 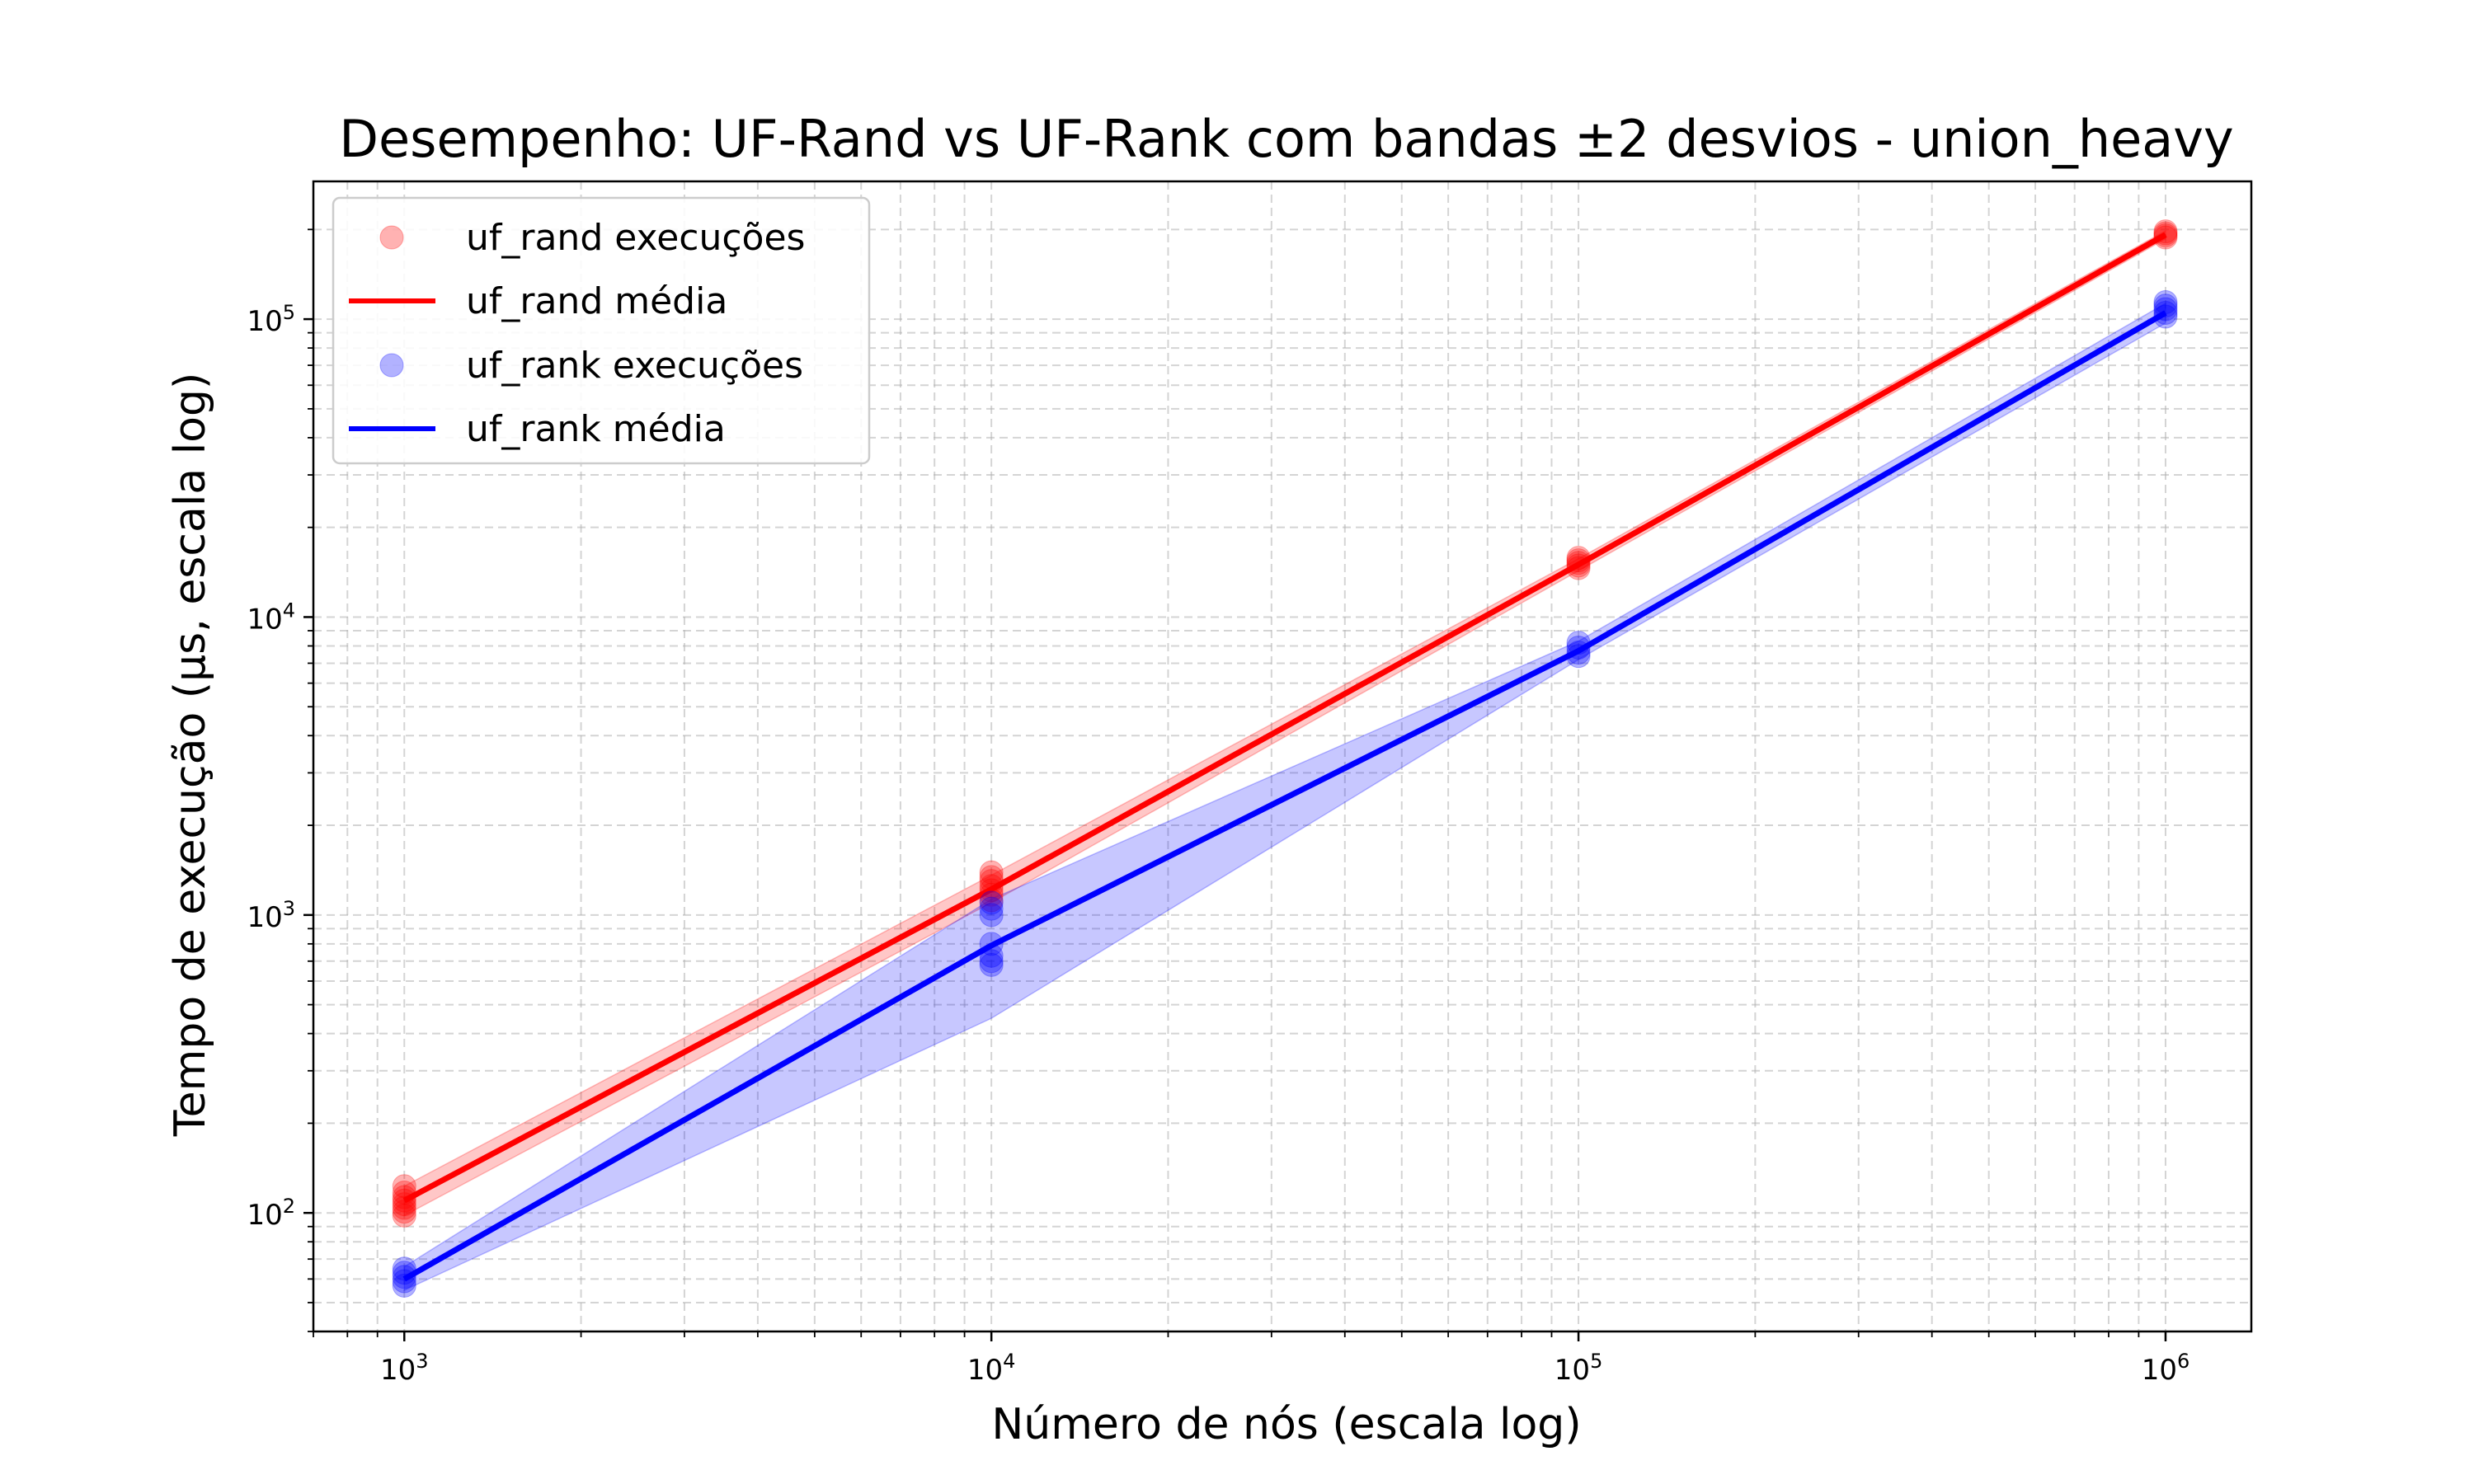 What do you see at coordinates (1578, 1368) in the screenshot?
I see `x-tick-label: 105` at bounding box center [1578, 1368].